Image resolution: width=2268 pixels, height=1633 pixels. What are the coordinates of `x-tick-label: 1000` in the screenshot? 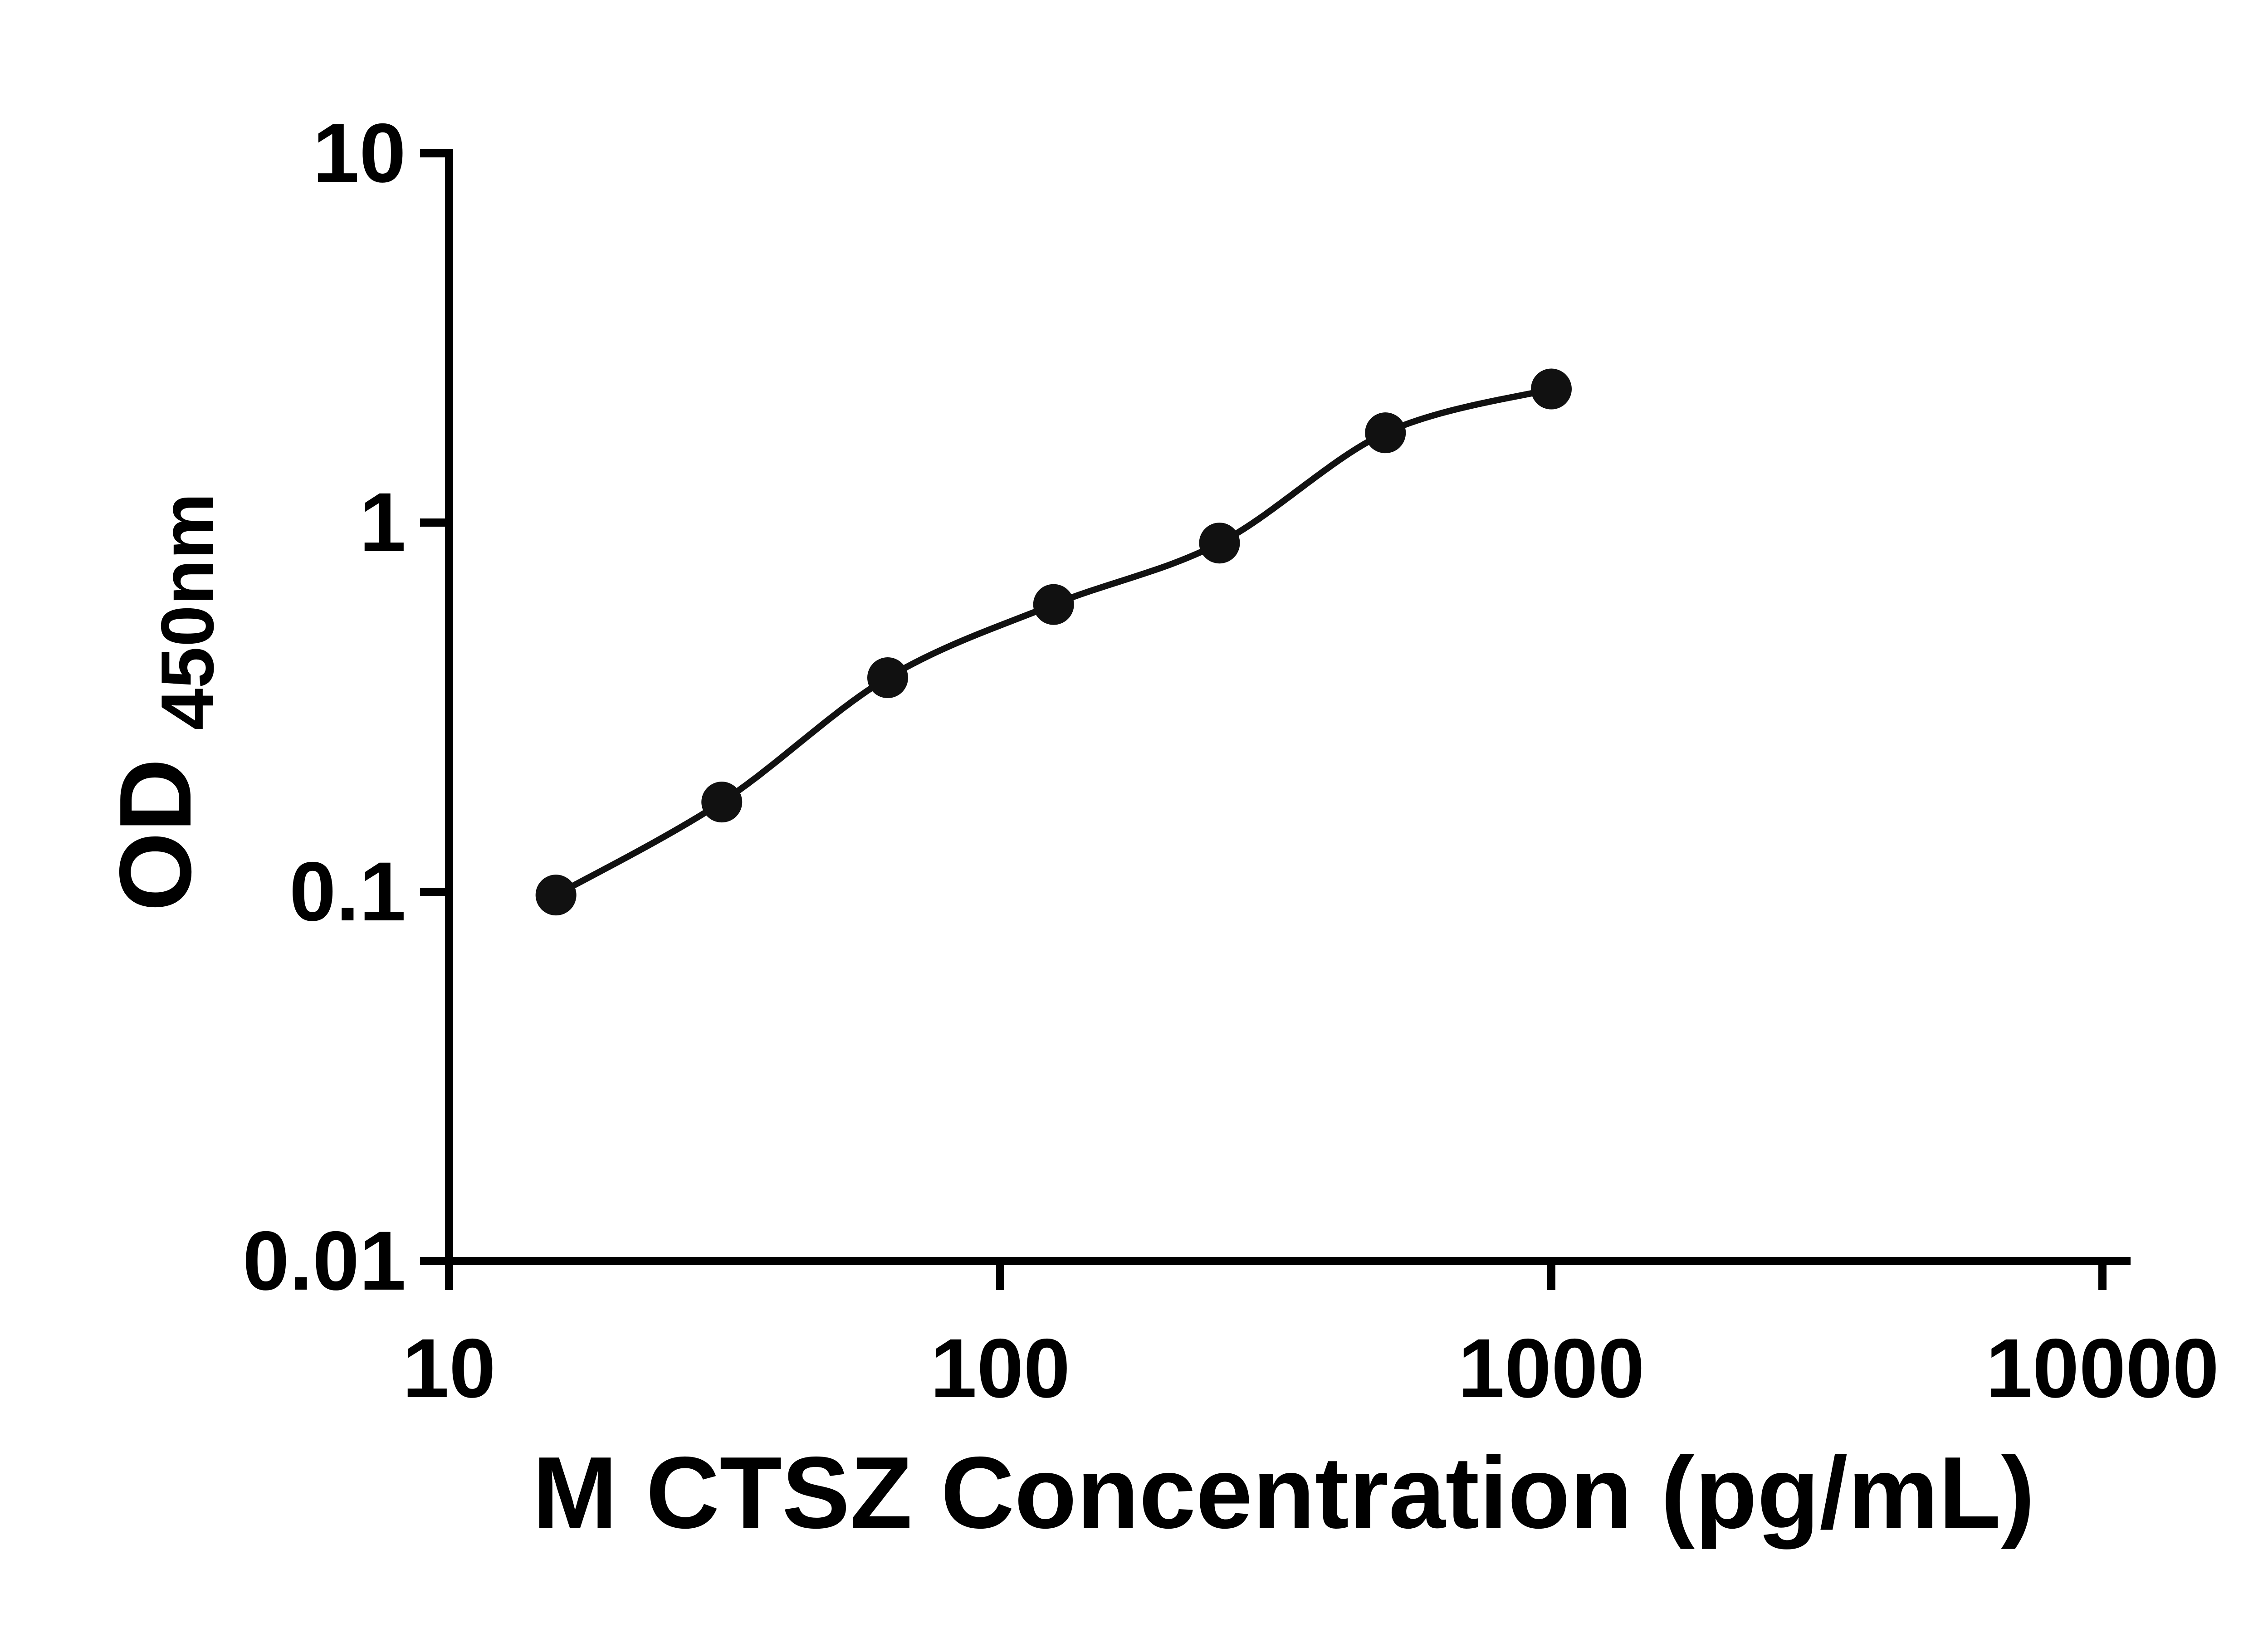 It's located at (1551, 1368).